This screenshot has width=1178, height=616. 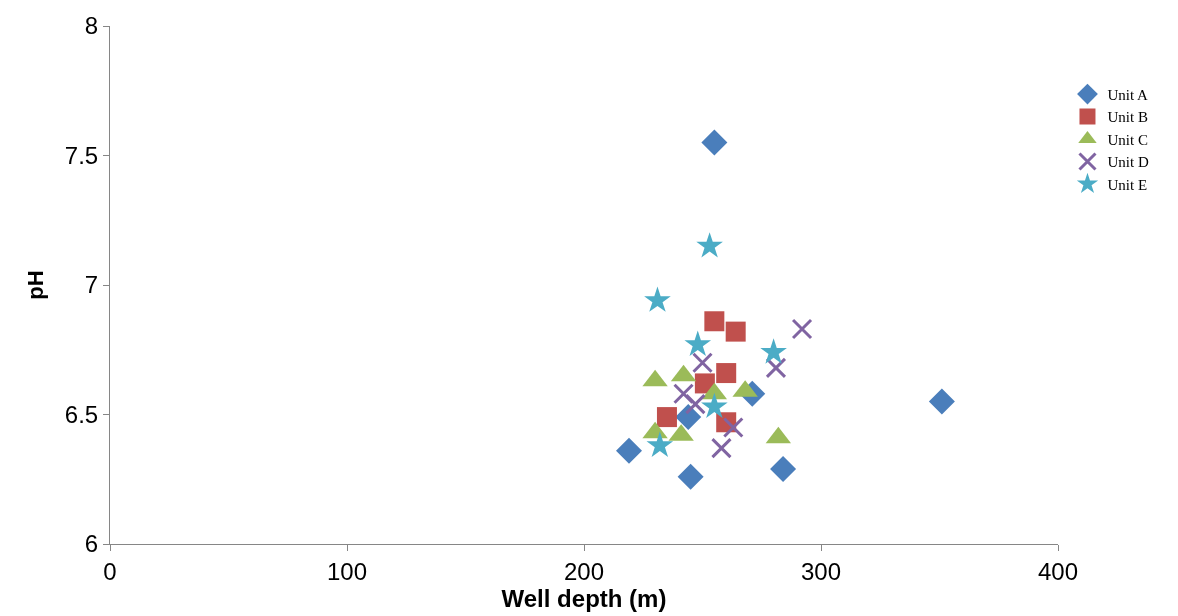 I want to click on y-tick-label: 8, so click(x=91, y=26).